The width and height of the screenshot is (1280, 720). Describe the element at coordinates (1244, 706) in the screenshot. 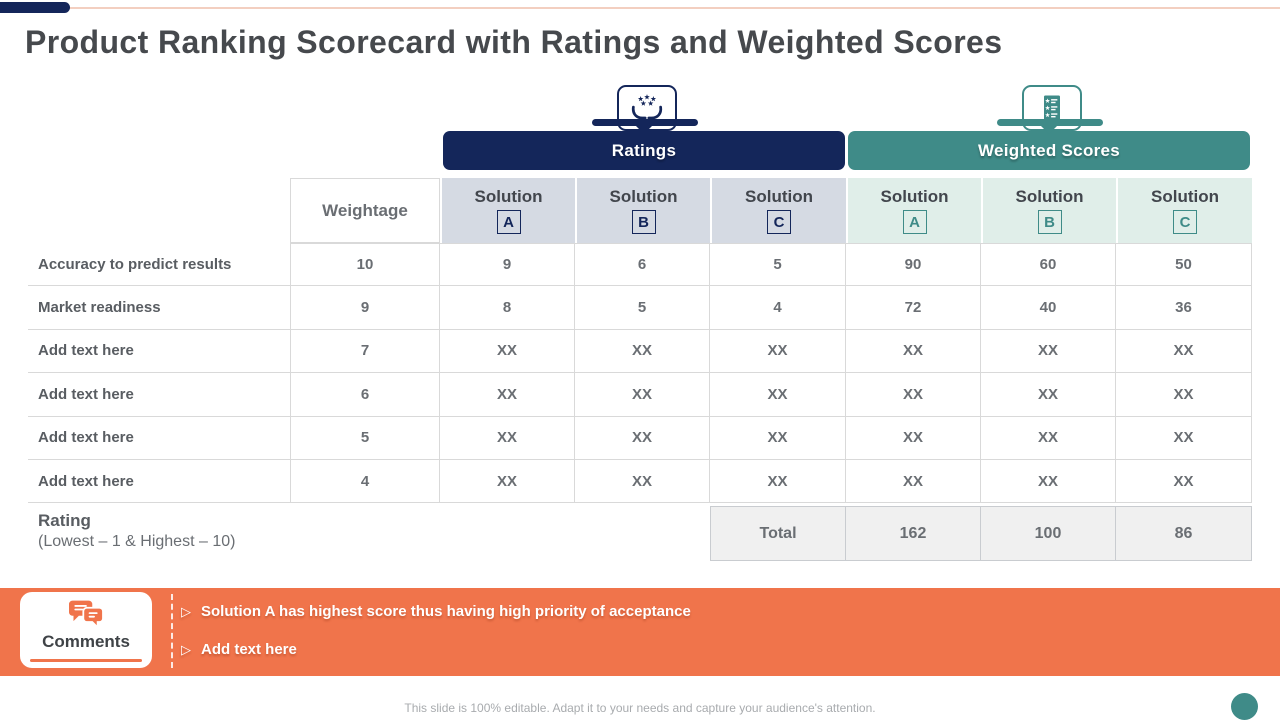

I see `corner-dot-decoration` at that location.